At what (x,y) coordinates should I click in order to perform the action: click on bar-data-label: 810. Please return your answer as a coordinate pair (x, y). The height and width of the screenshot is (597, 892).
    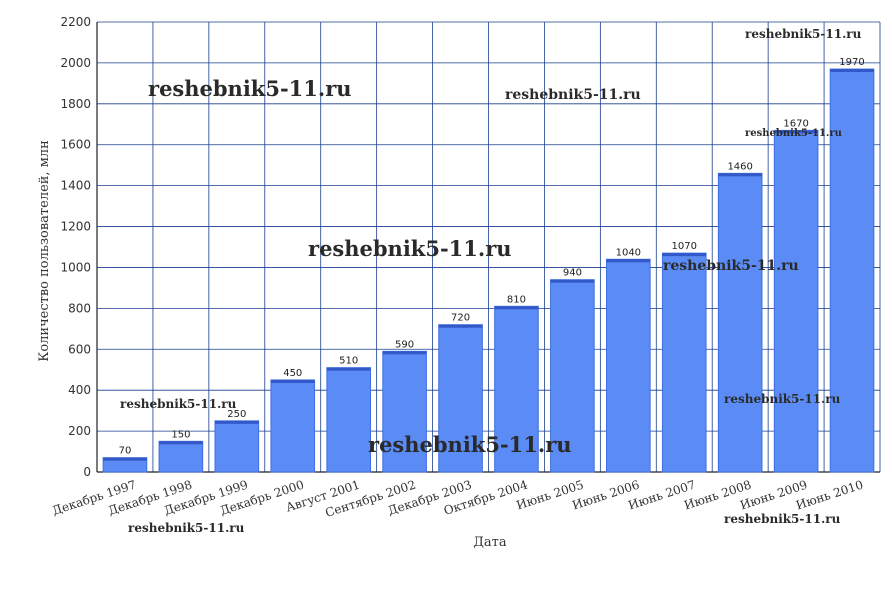
    Looking at the image, I should click on (516, 299).